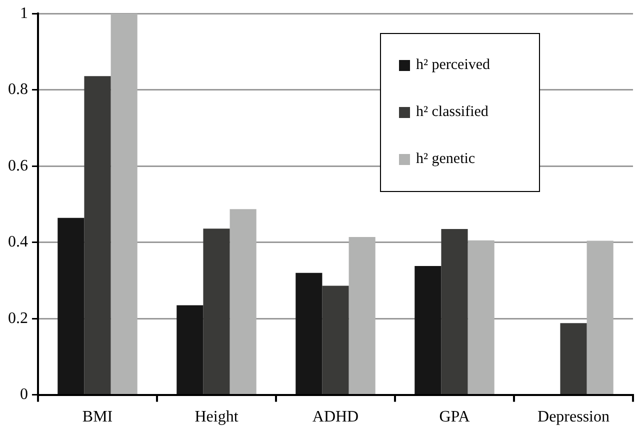 The height and width of the screenshot is (437, 636). What do you see at coordinates (454, 417) in the screenshot?
I see `x-tick-label: GPA` at bounding box center [454, 417].